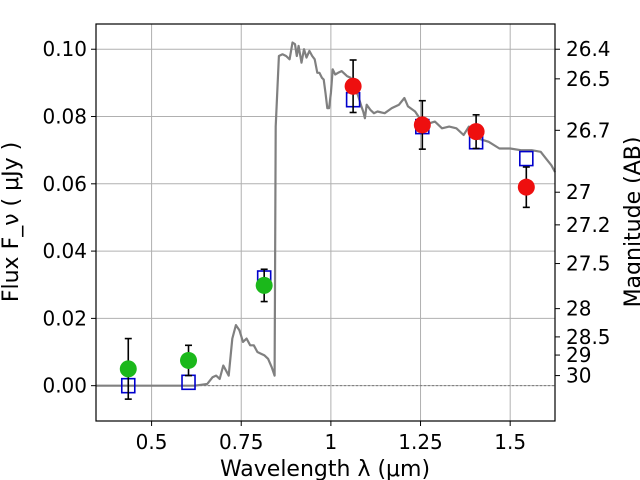 This screenshot has width=640, height=480. I want to click on x-tick-label: 0.75, so click(241, 442).